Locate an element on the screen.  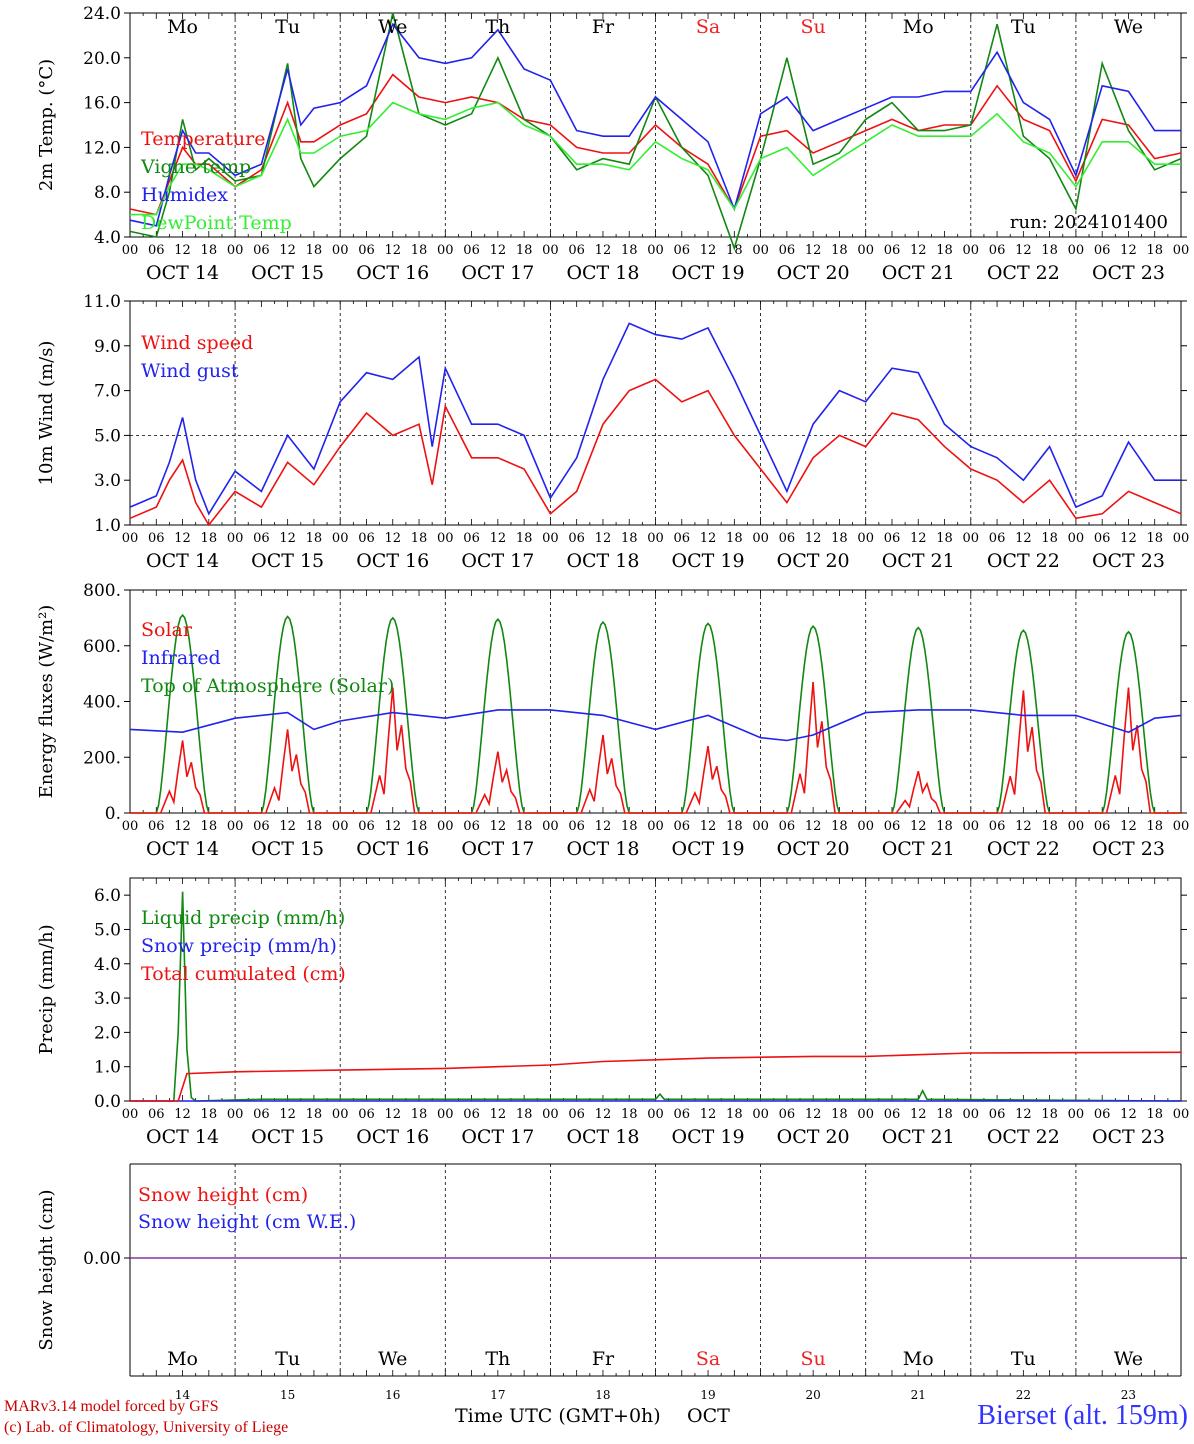
y-tick-label: 0.0 is located at coordinates (107, 1102).